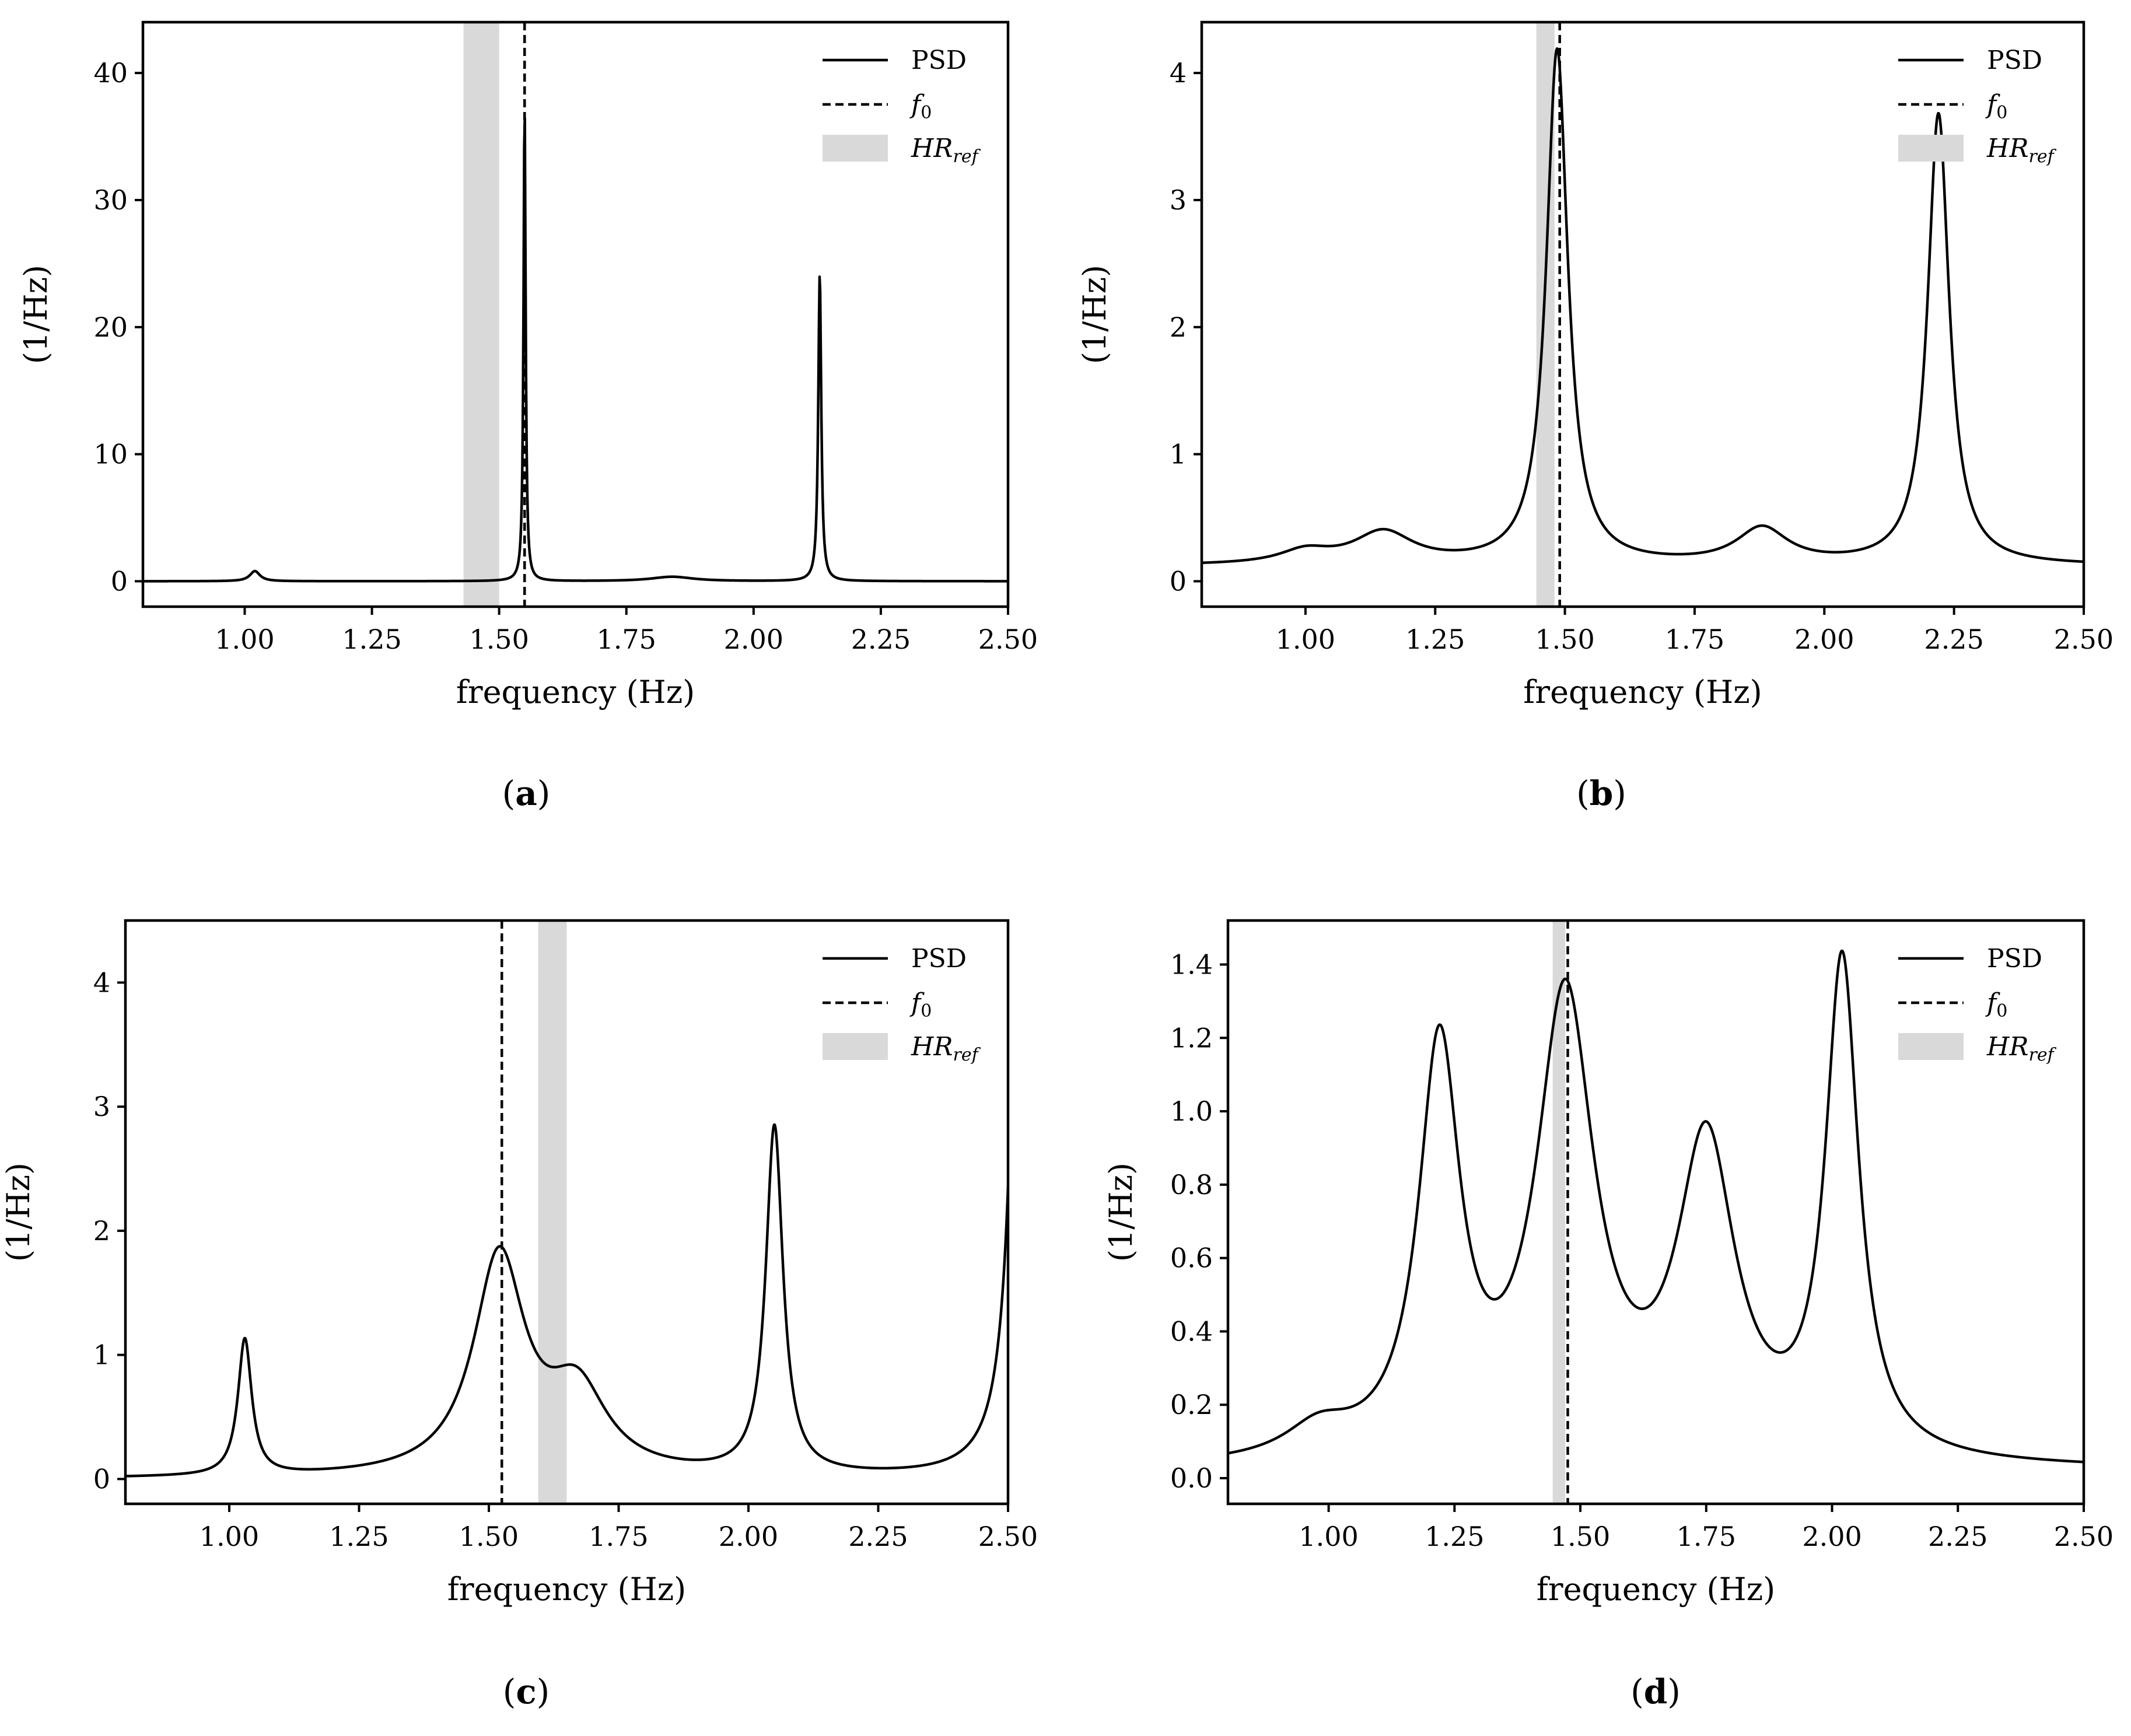  I want to click on y-tick-label: 1.2, so click(1192, 1038).